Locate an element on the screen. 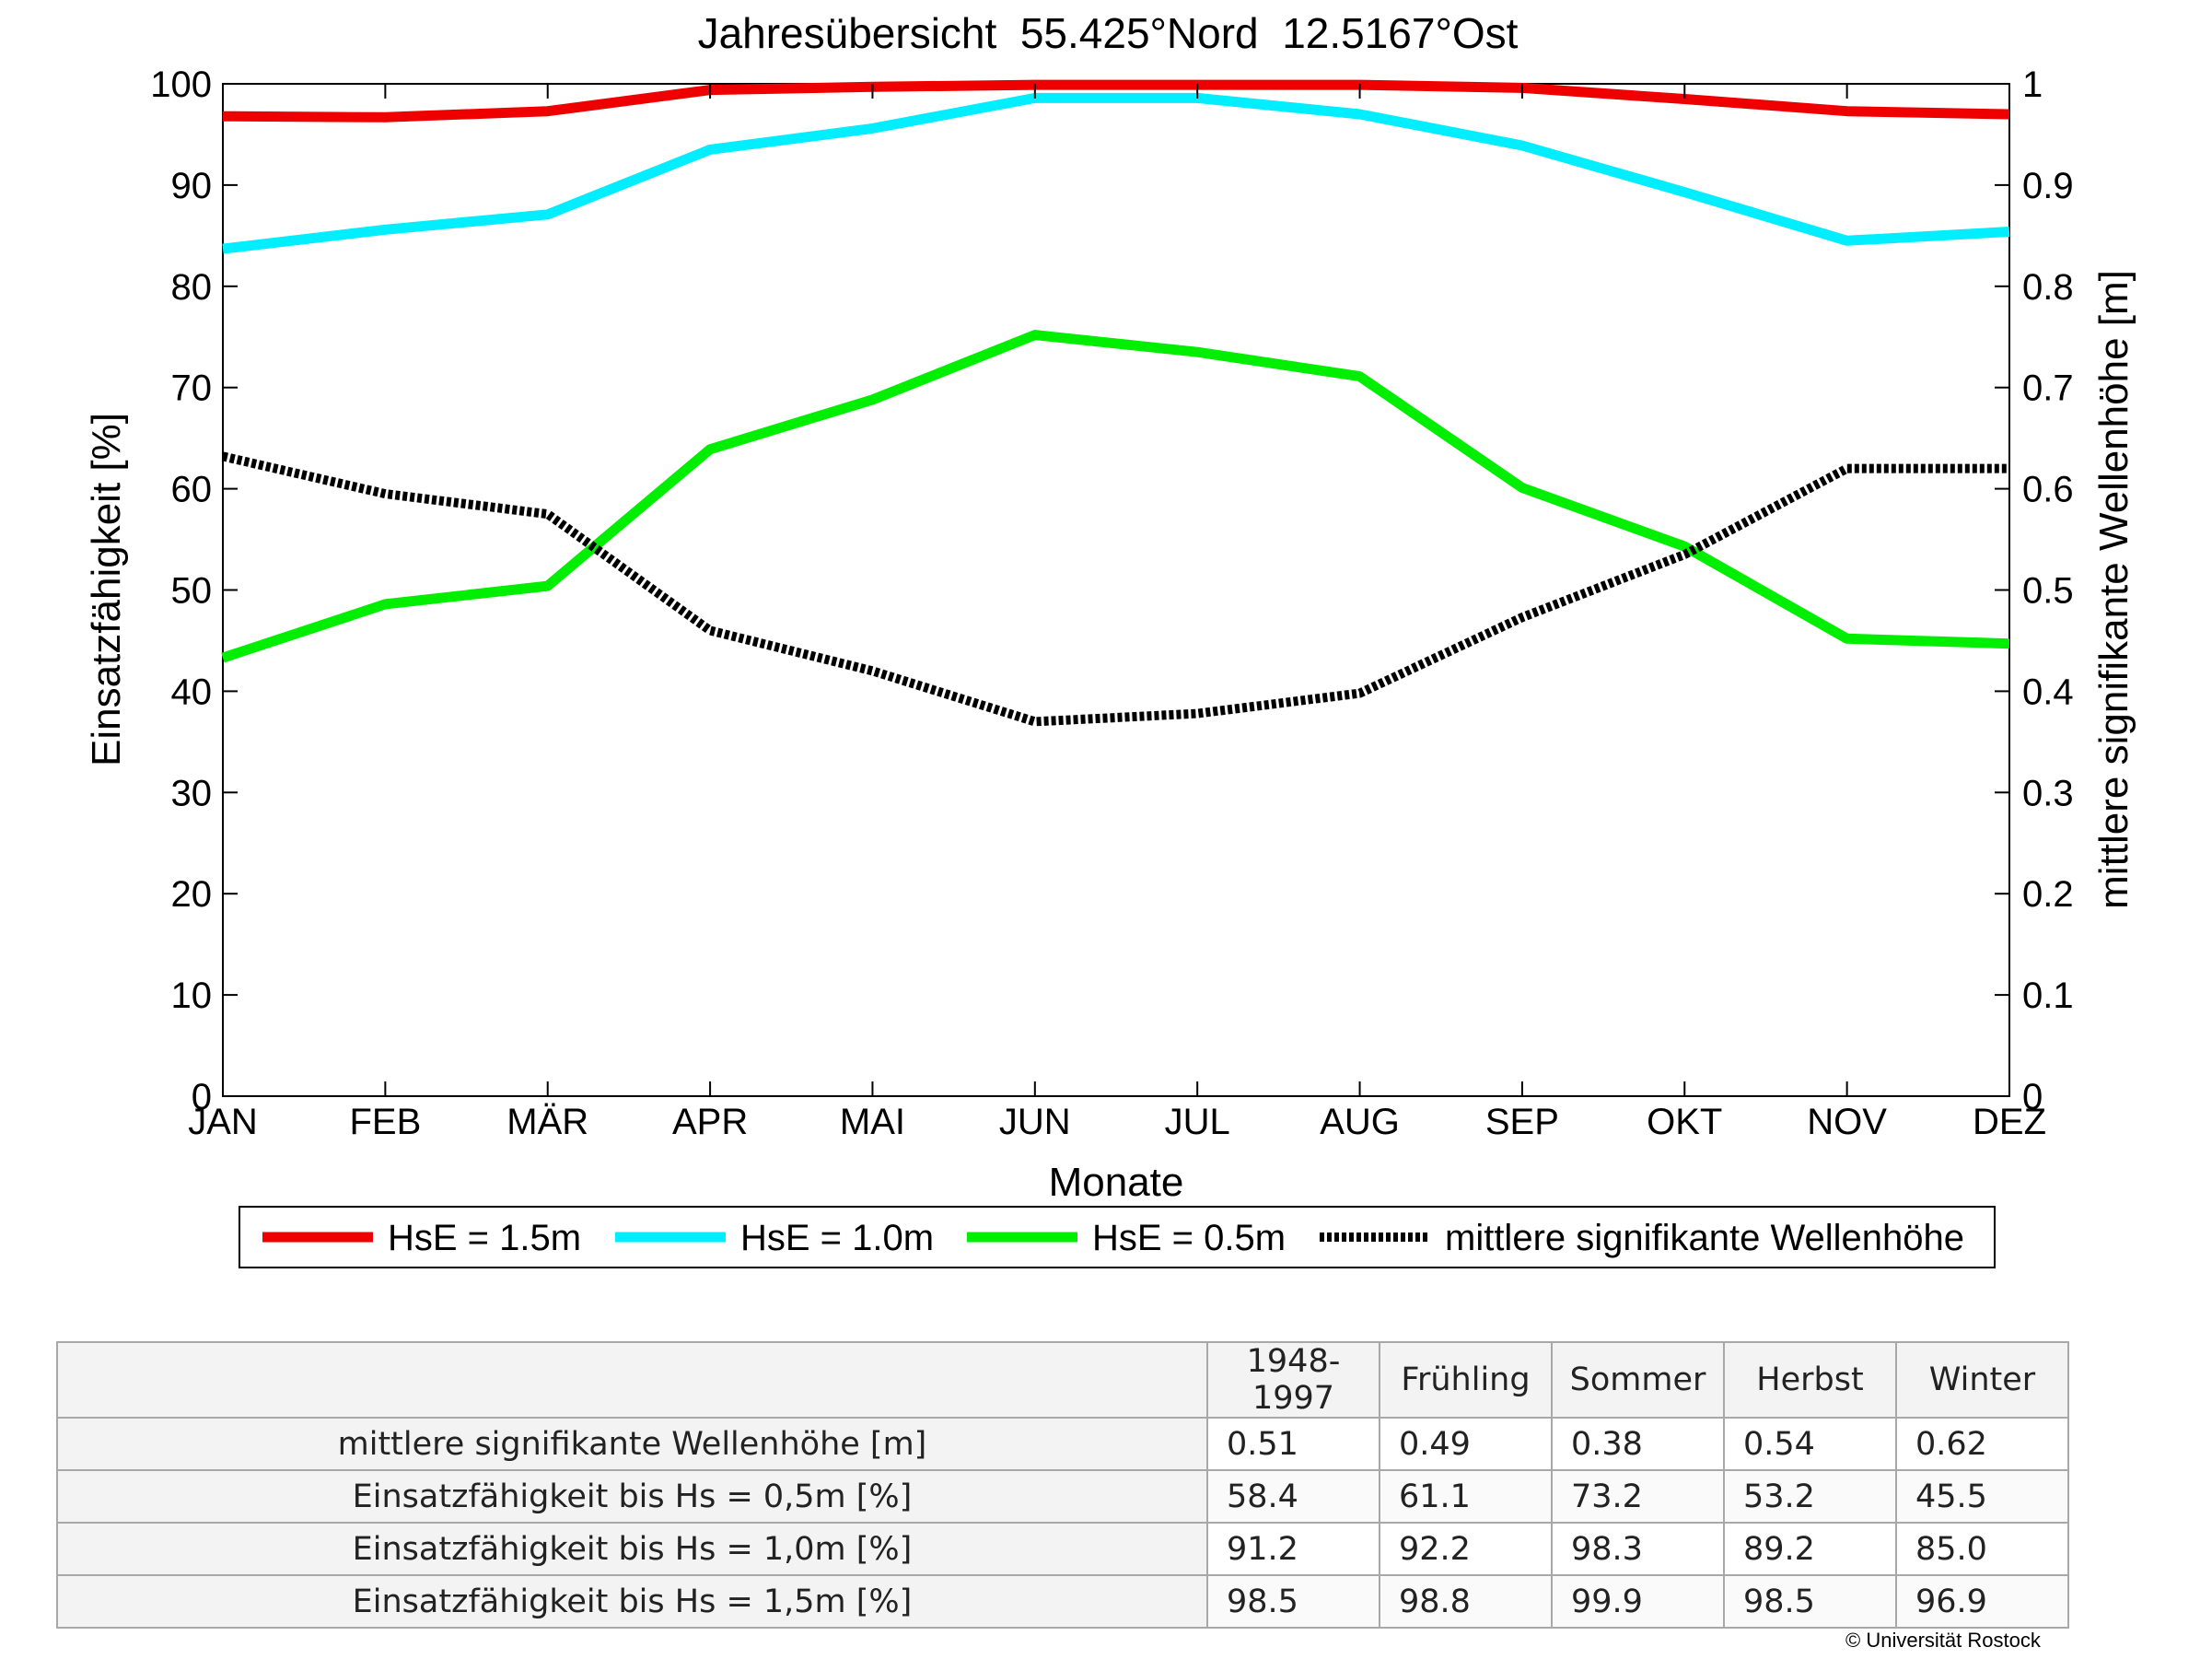 This screenshot has height=1659, width=2212. x-tick-label: OKT is located at coordinates (1685, 1122).